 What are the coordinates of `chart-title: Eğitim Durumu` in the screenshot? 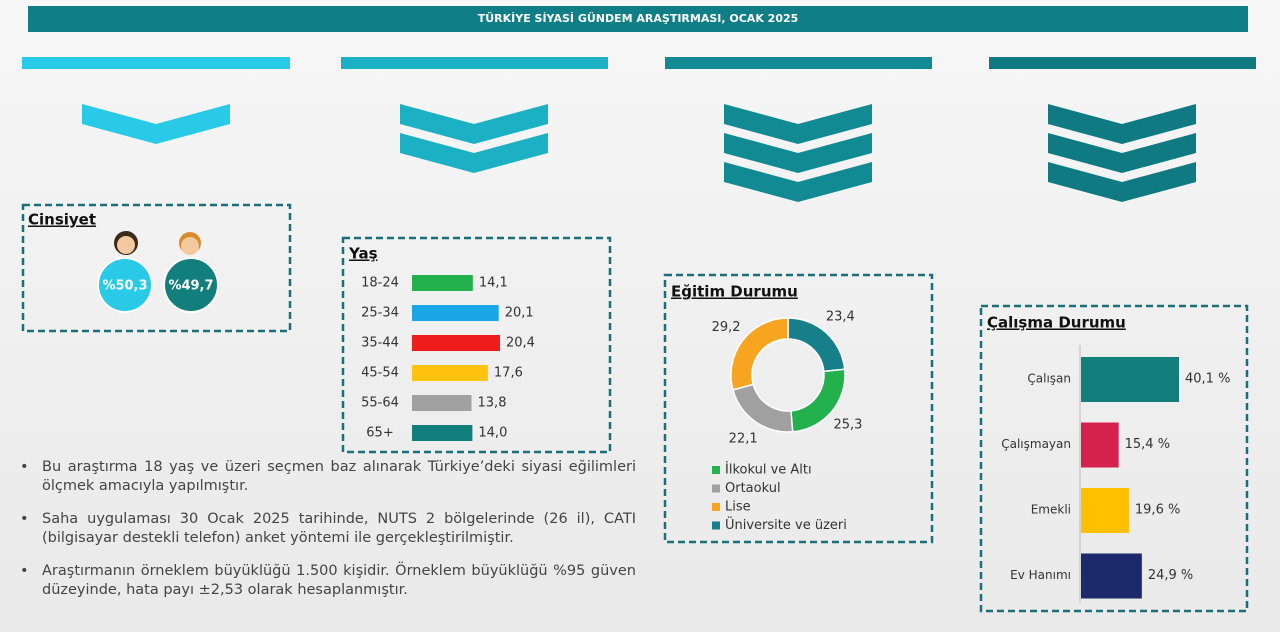 It's located at (734, 292).